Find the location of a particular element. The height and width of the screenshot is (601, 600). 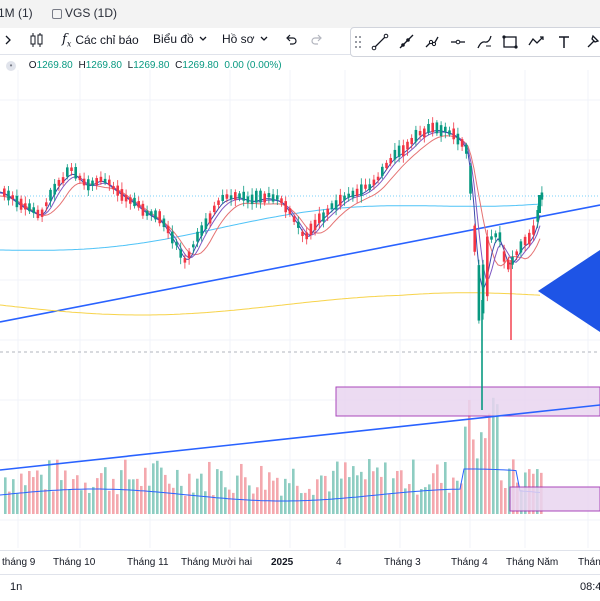

redo-button is located at coordinates (317, 39).